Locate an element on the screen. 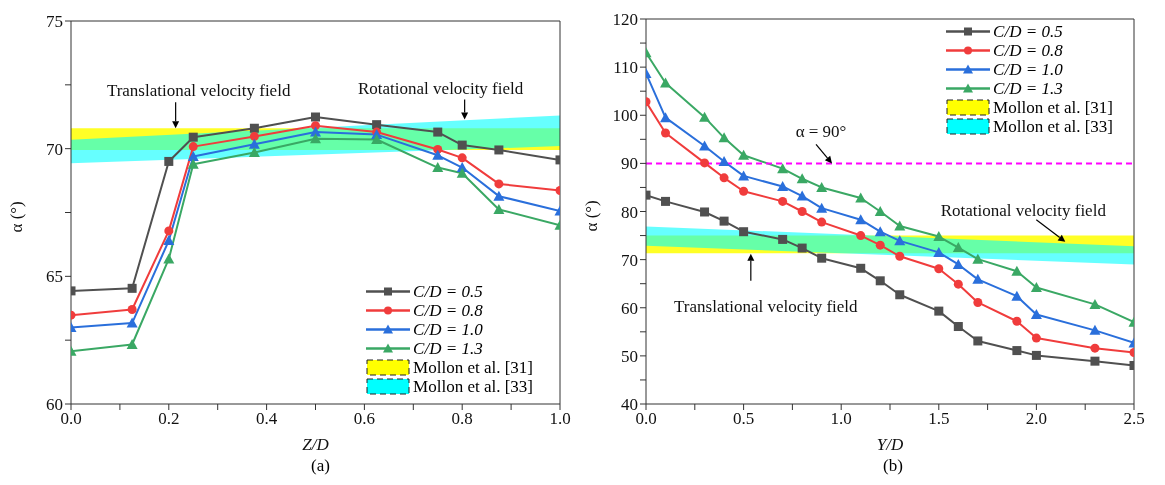 Image resolution: width=1165 pixels, height=485 pixels. y-tick-label: 50 is located at coordinates (629, 356).